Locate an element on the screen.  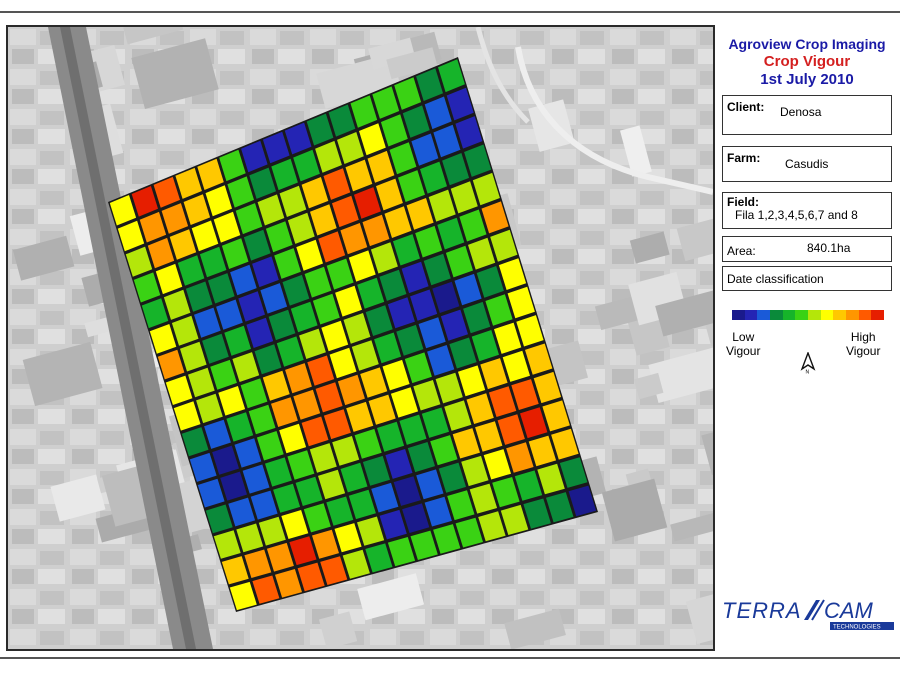
title-line-2: Crop Vigour is located at coordinates (807, 61).